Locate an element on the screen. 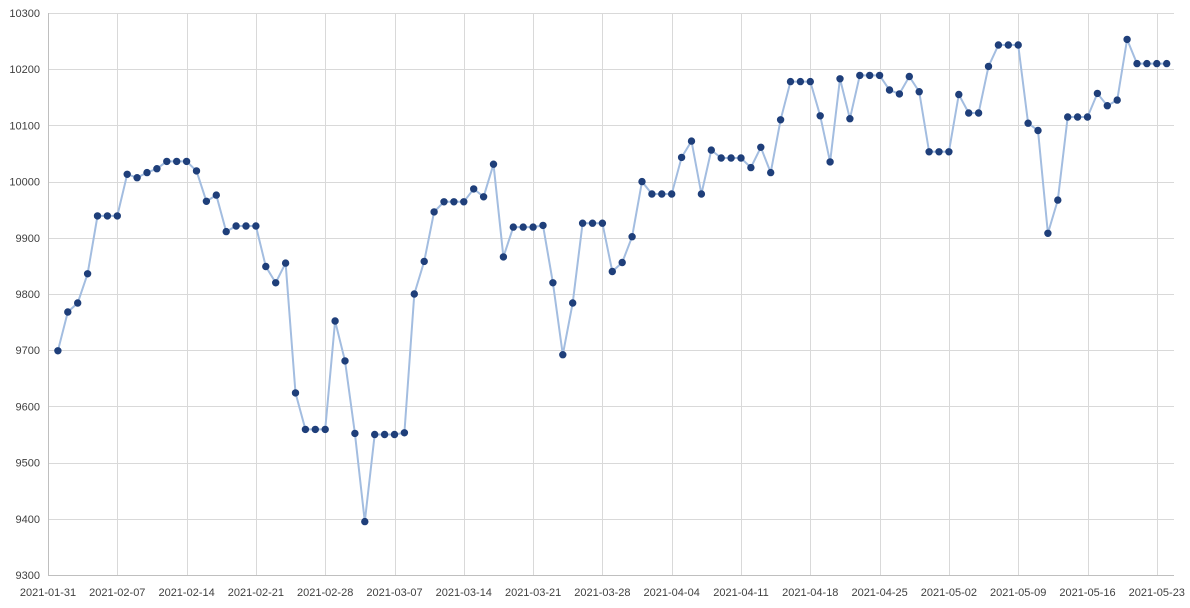 Image resolution: width=1190 pixels, height=608 pixels. y-tick-label: 9800 is located at coordinates (28, 295).